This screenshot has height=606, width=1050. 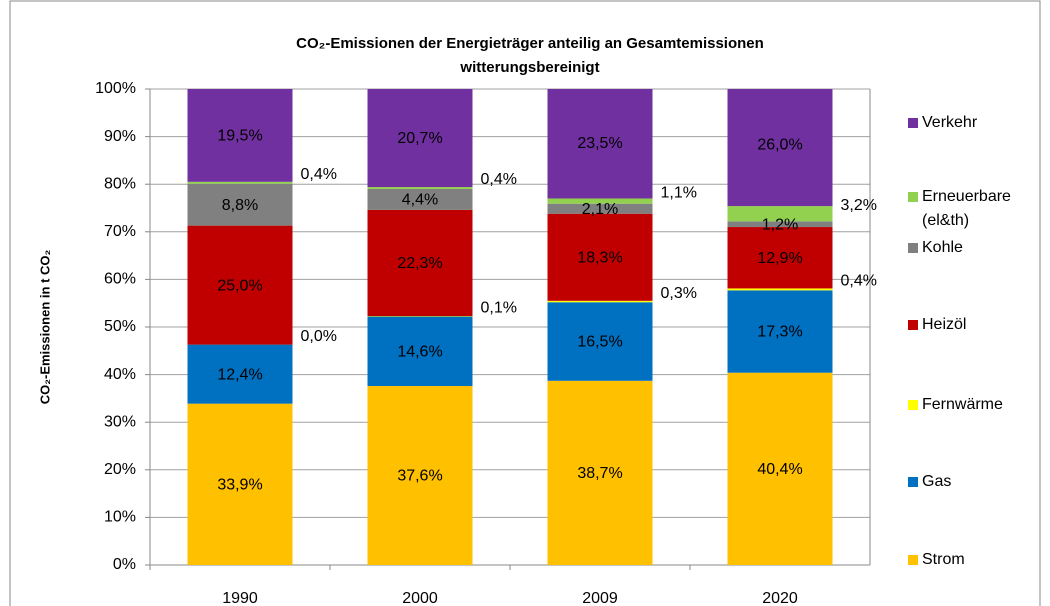 I want to click on chart-subtitle: witterungsbereinigt, so click(x=529, y=67).